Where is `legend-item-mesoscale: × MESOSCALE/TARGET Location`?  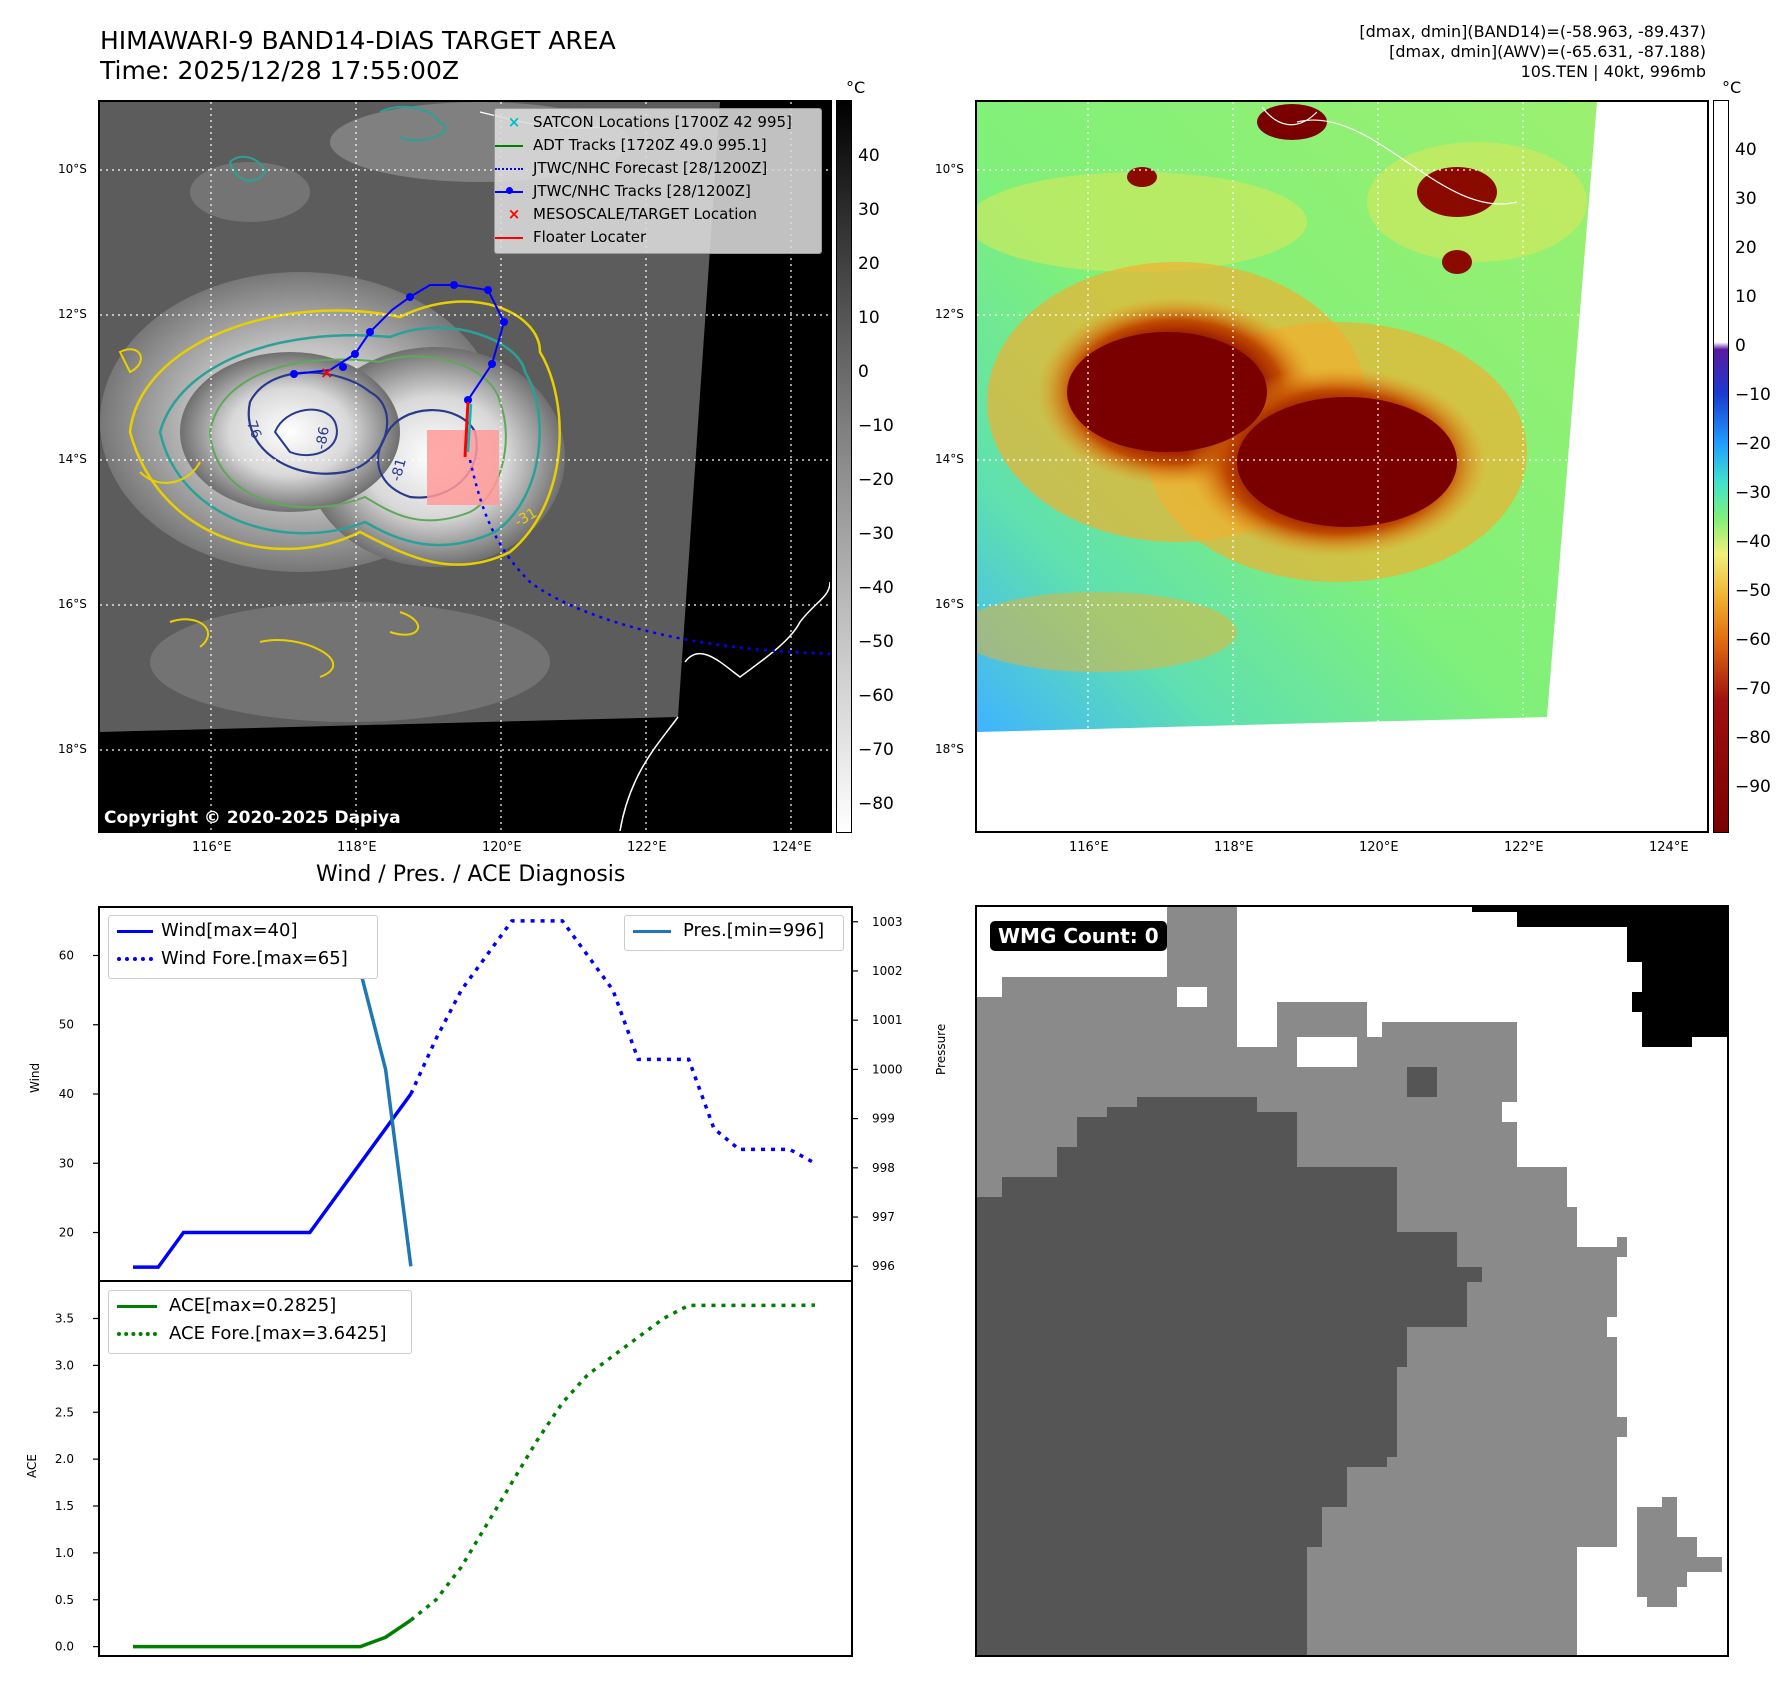 legend-item-mesoscale: × MESOSCALE/TARGET Location is located at coordinates (626, 214).